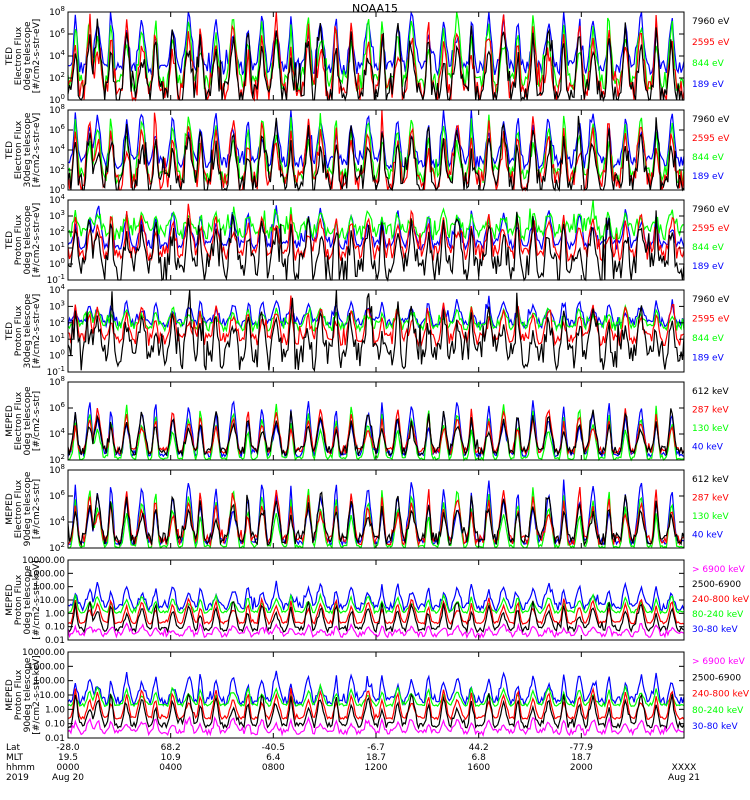 This screenshot has width=750, height=800. I want to click on x-tick-label: 6.4, so click(273, 758).